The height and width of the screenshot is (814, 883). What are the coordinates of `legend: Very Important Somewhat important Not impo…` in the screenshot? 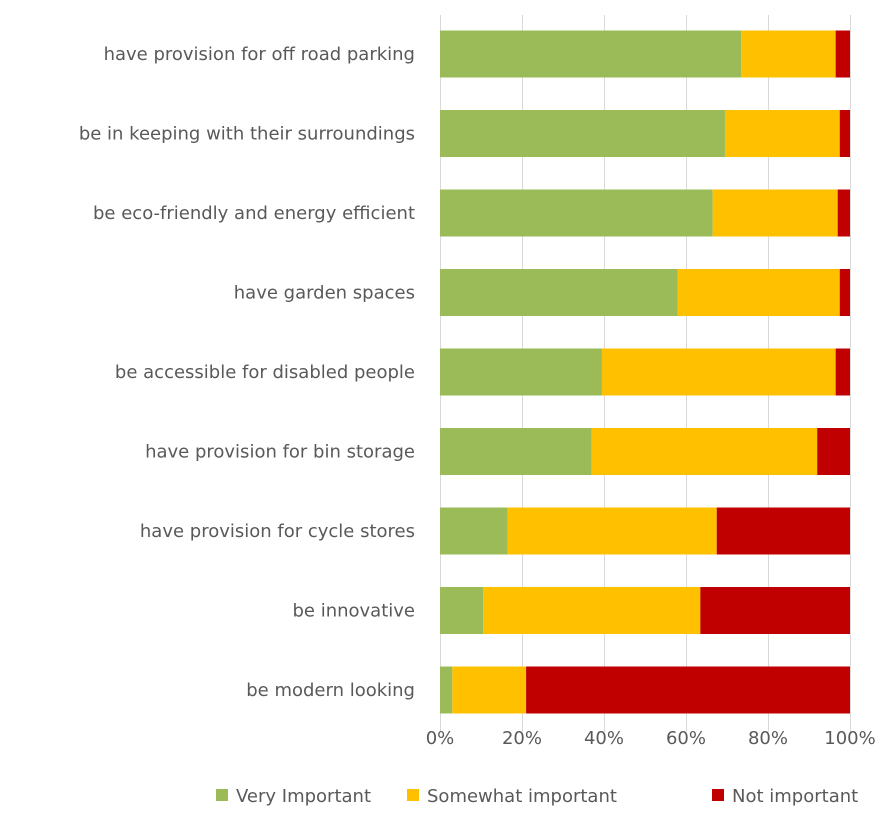 It's located at (537, 796).